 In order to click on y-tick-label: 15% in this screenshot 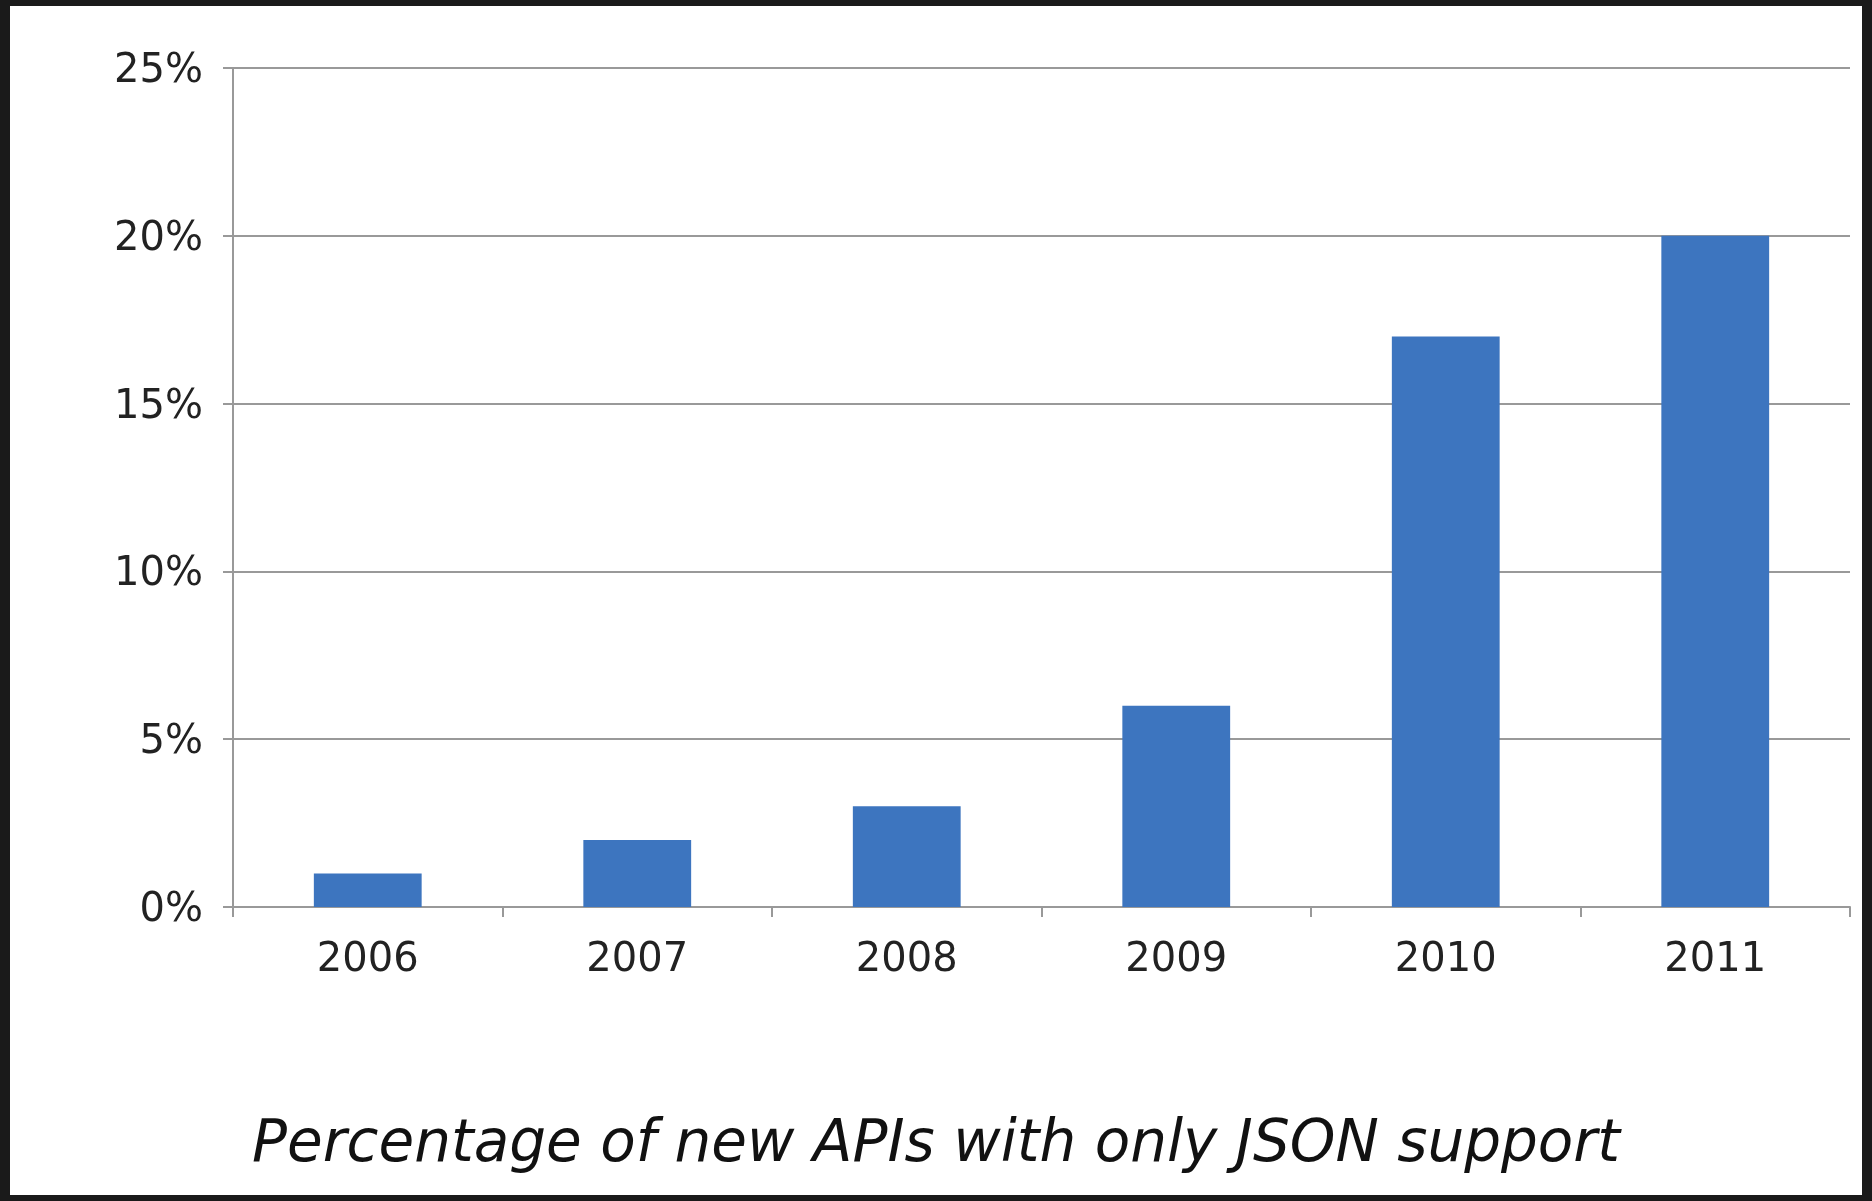, I will do `click(158, 403)`.